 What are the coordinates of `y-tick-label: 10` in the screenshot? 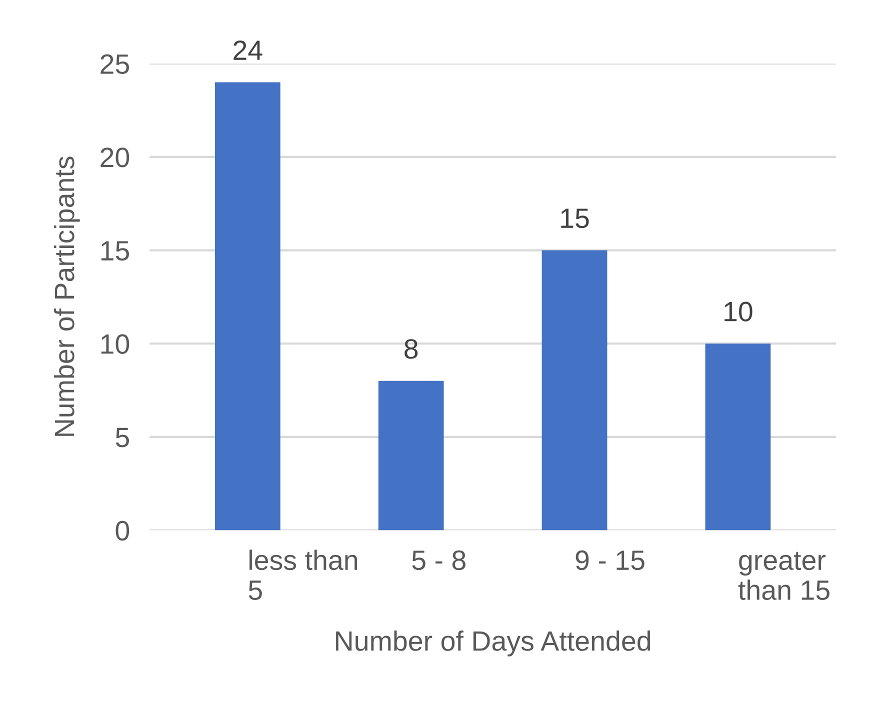 It's located at (115, 344).